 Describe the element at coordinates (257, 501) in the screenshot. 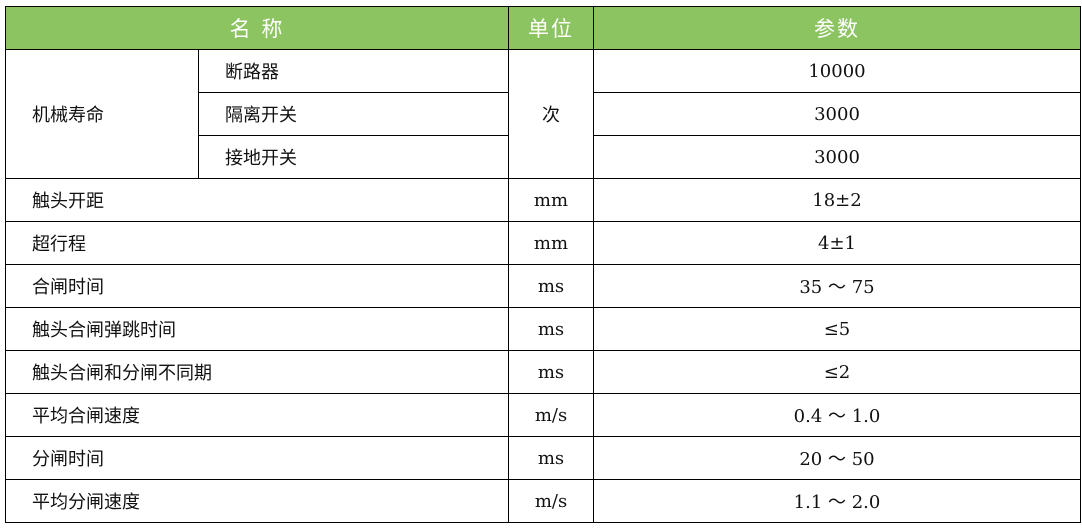

I see `cell-name: 平均分闸速度` at that location.